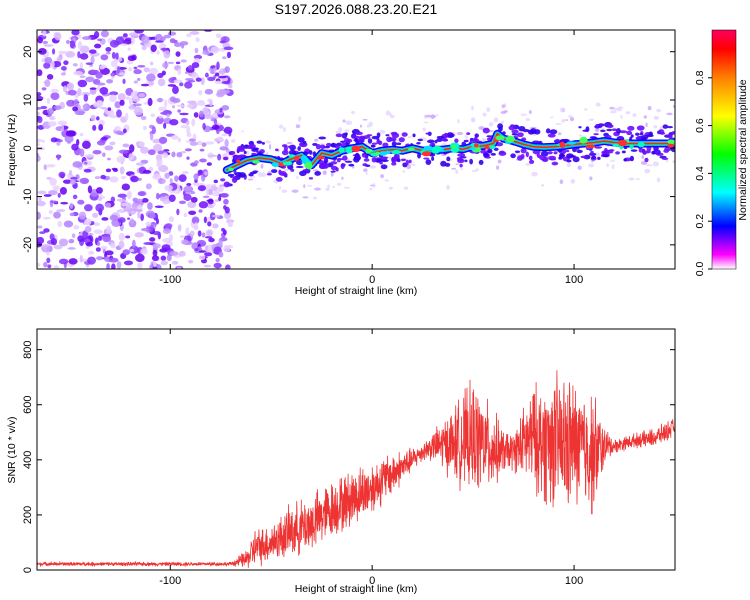  What do you see at coordinates (28, 570) in the screenshot?
I see `snr-ytick-label: 0` at bounding box center [28, 570].